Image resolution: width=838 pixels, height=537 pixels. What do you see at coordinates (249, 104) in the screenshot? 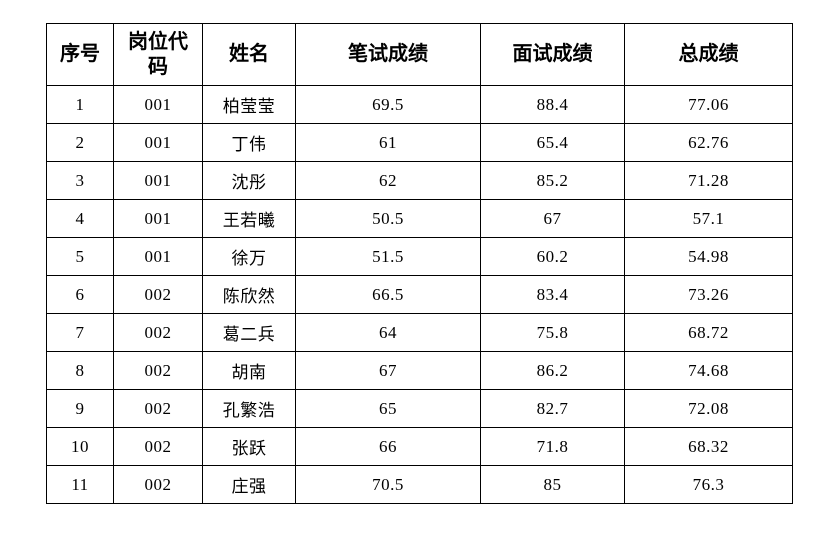
I see `cell-name: 柏莹莹` at bounding box center [249, 104].